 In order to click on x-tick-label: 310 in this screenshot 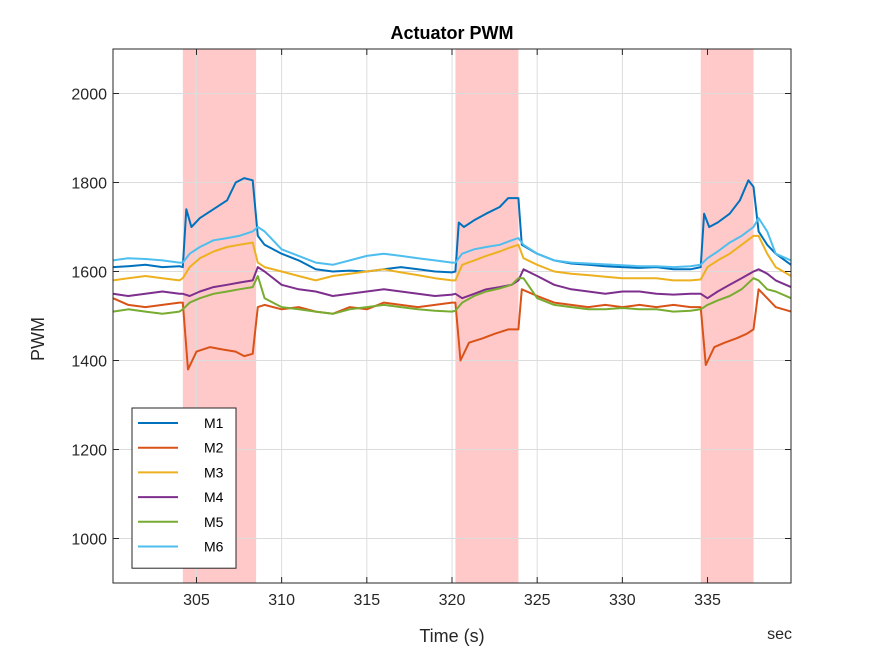, I will do `click(281, 600)`.